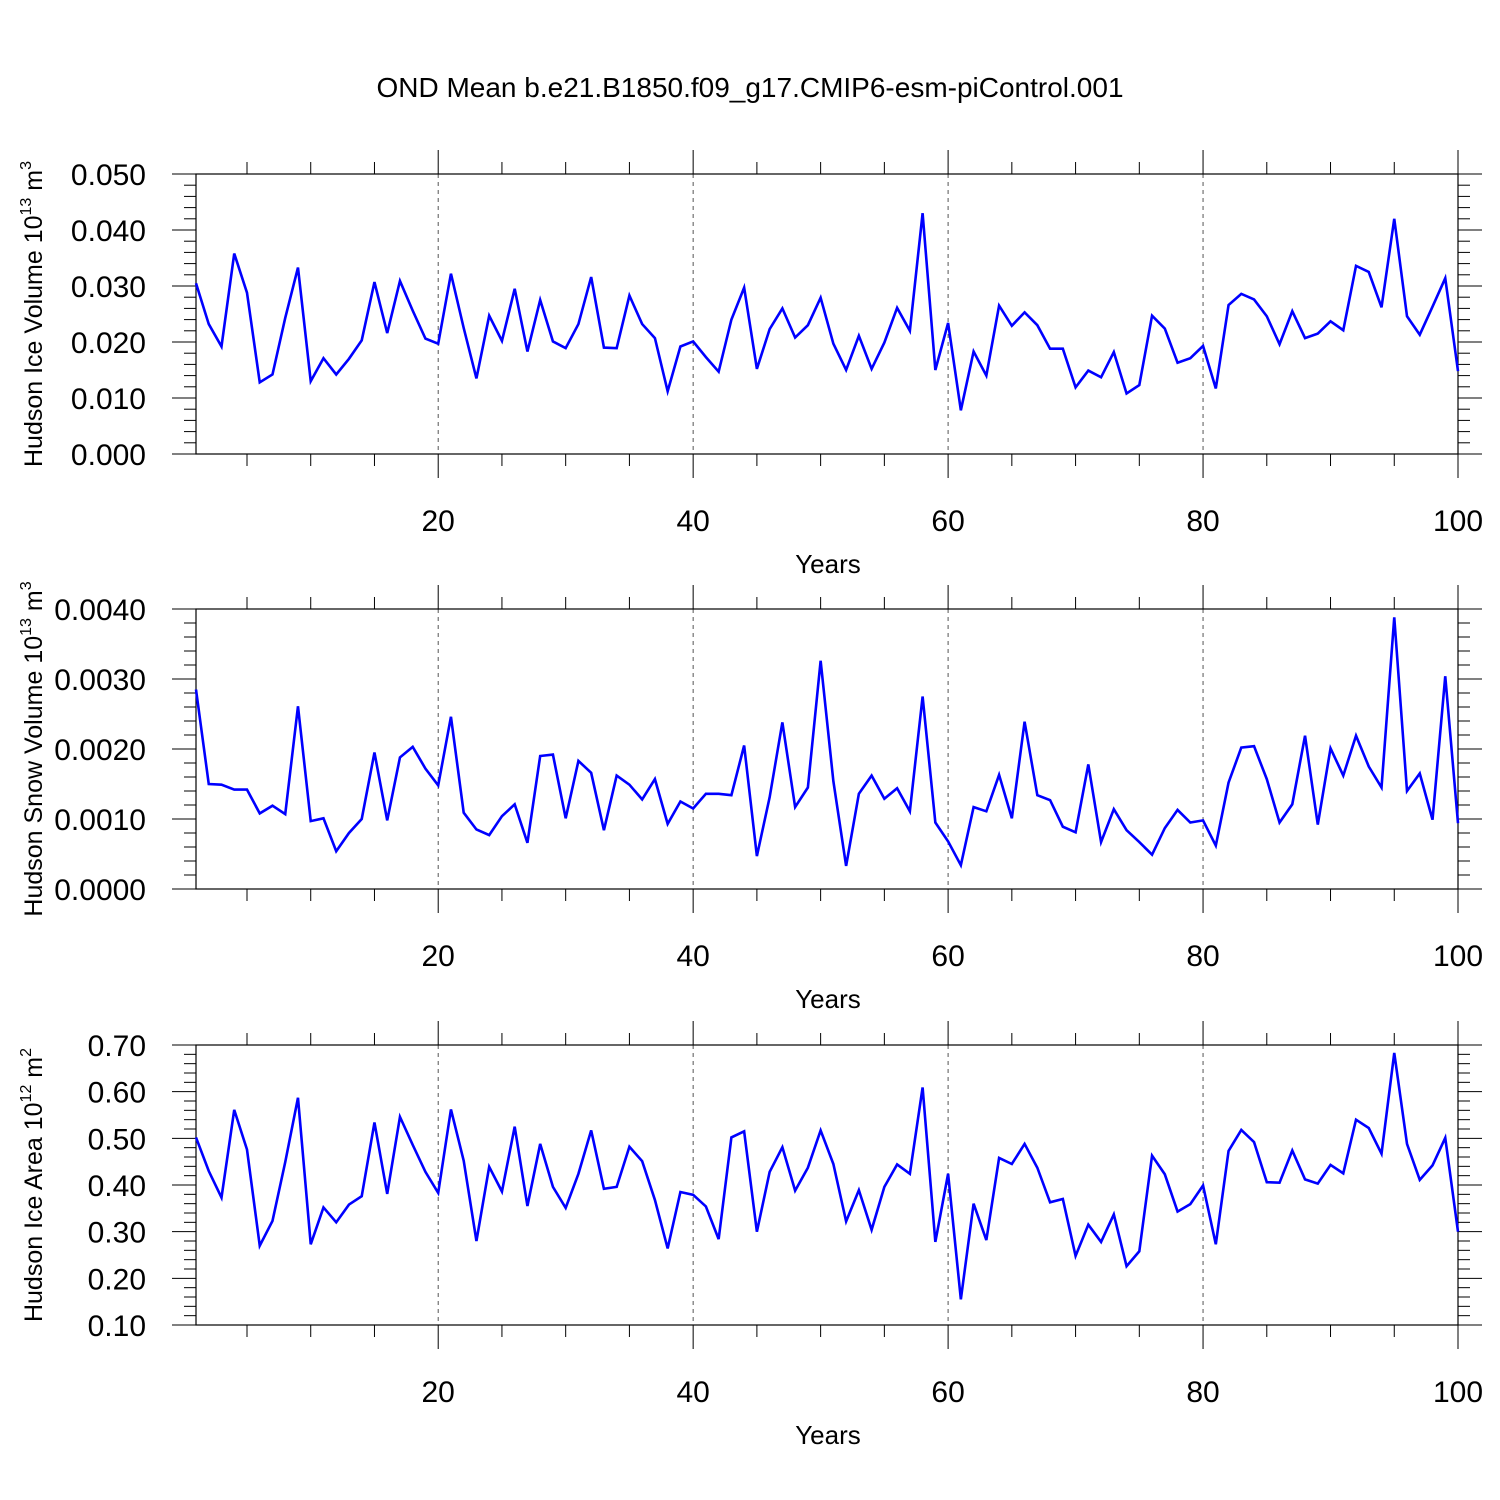 The height and width of the screenshot is (1500, 1500). I want to click on y-axis-label-exponent: 12, so click(26, 1094).